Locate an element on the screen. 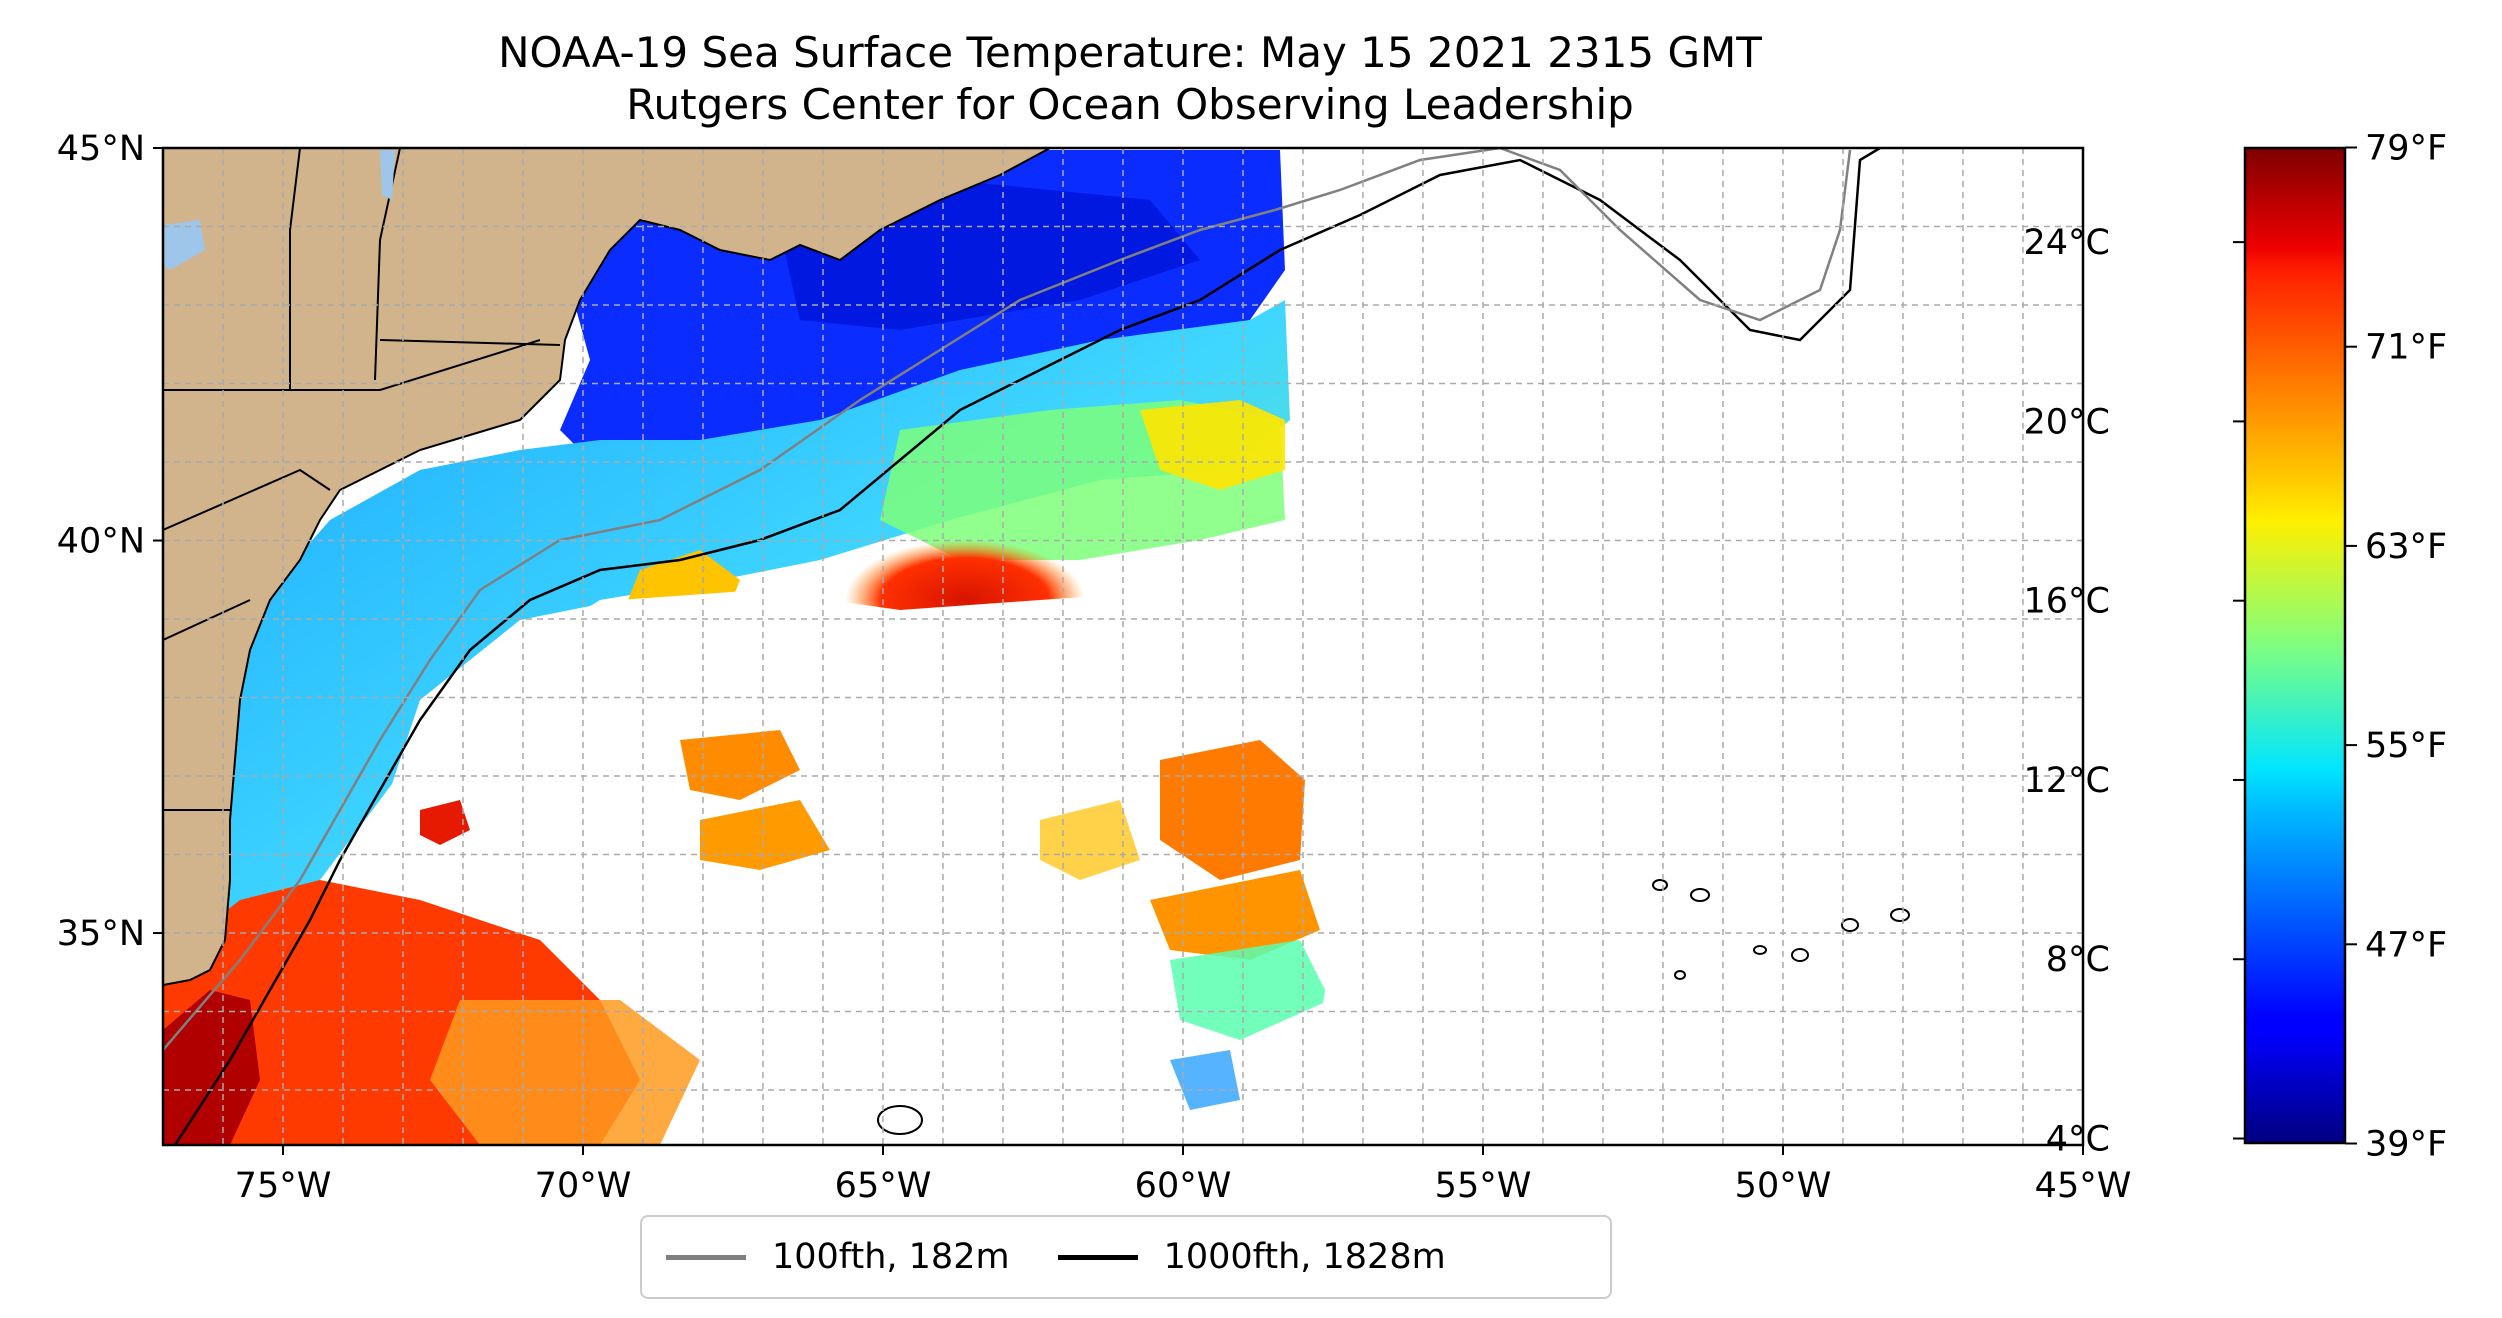 Image resolution: width=2502 pixels, height=1318 pixels. lon-tick-label: 65°W is located at coordinates (883, 1186).